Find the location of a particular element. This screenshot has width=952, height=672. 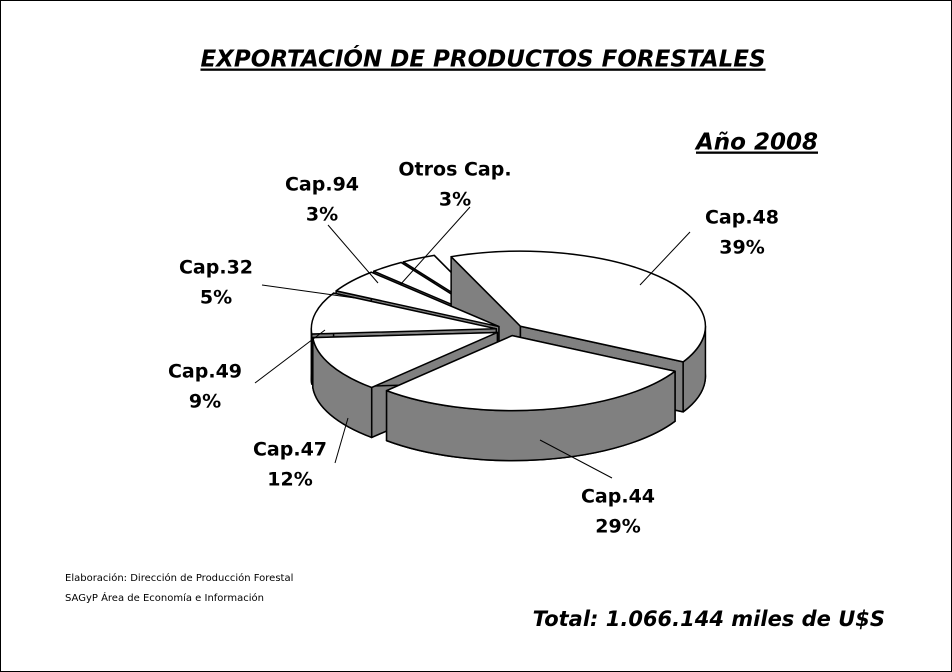

slice-label: Otros Cap. is located at coordinates (454, 170).